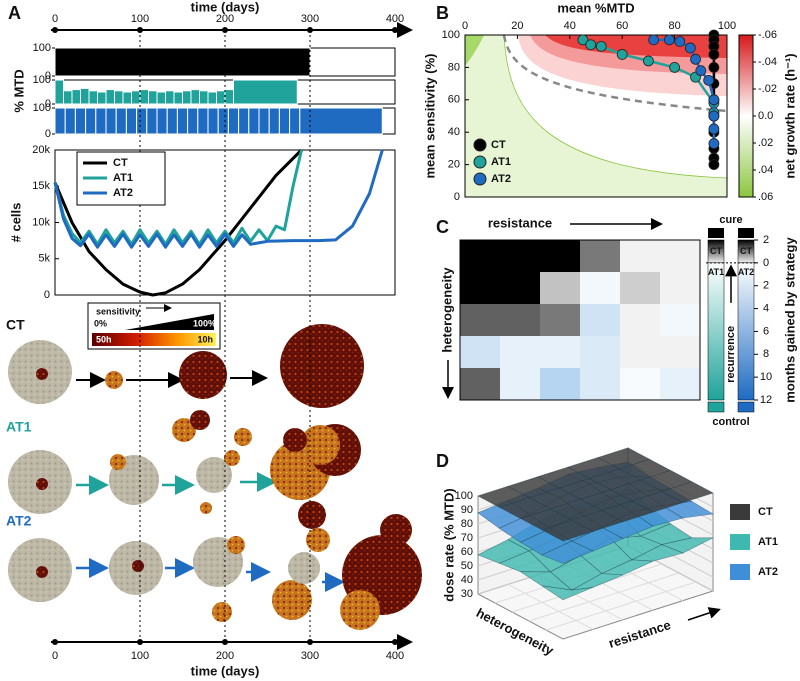  Describe the element at coordinates (464, 496) in the screenshot. I see `z-tick-label: 100` at that location.